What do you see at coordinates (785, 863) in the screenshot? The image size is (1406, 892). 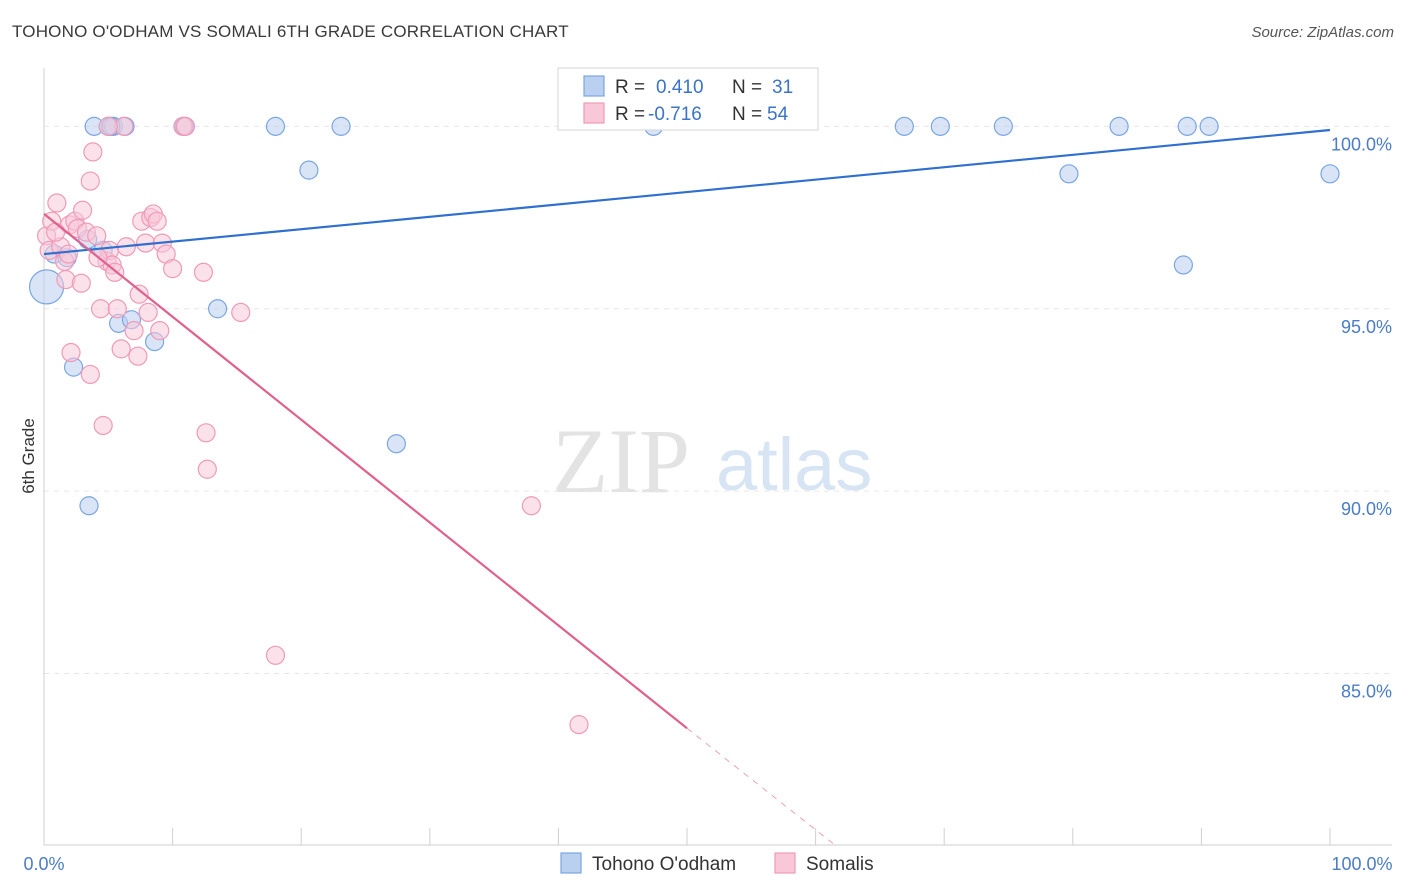 I see `series-legend-swatch-somalis` at bounding box center [785, 863].